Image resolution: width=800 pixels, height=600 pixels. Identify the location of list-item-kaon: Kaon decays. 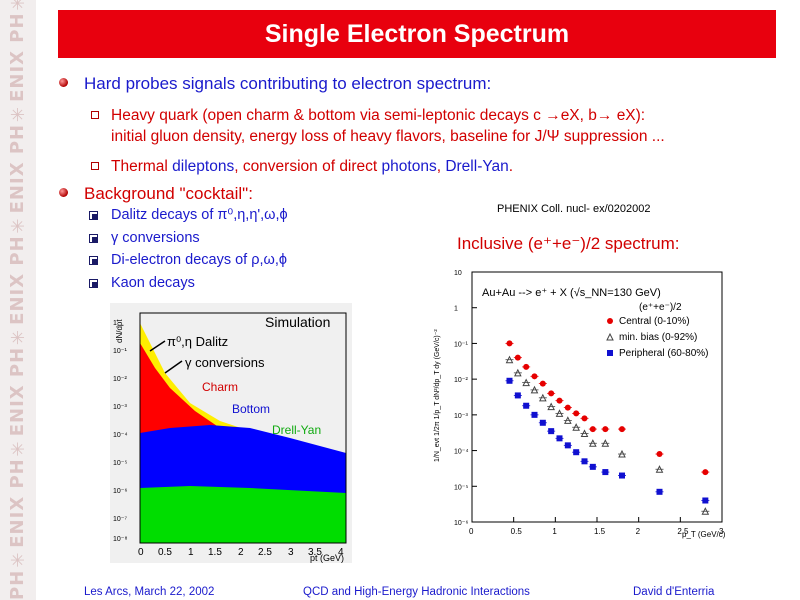
(142, 283).